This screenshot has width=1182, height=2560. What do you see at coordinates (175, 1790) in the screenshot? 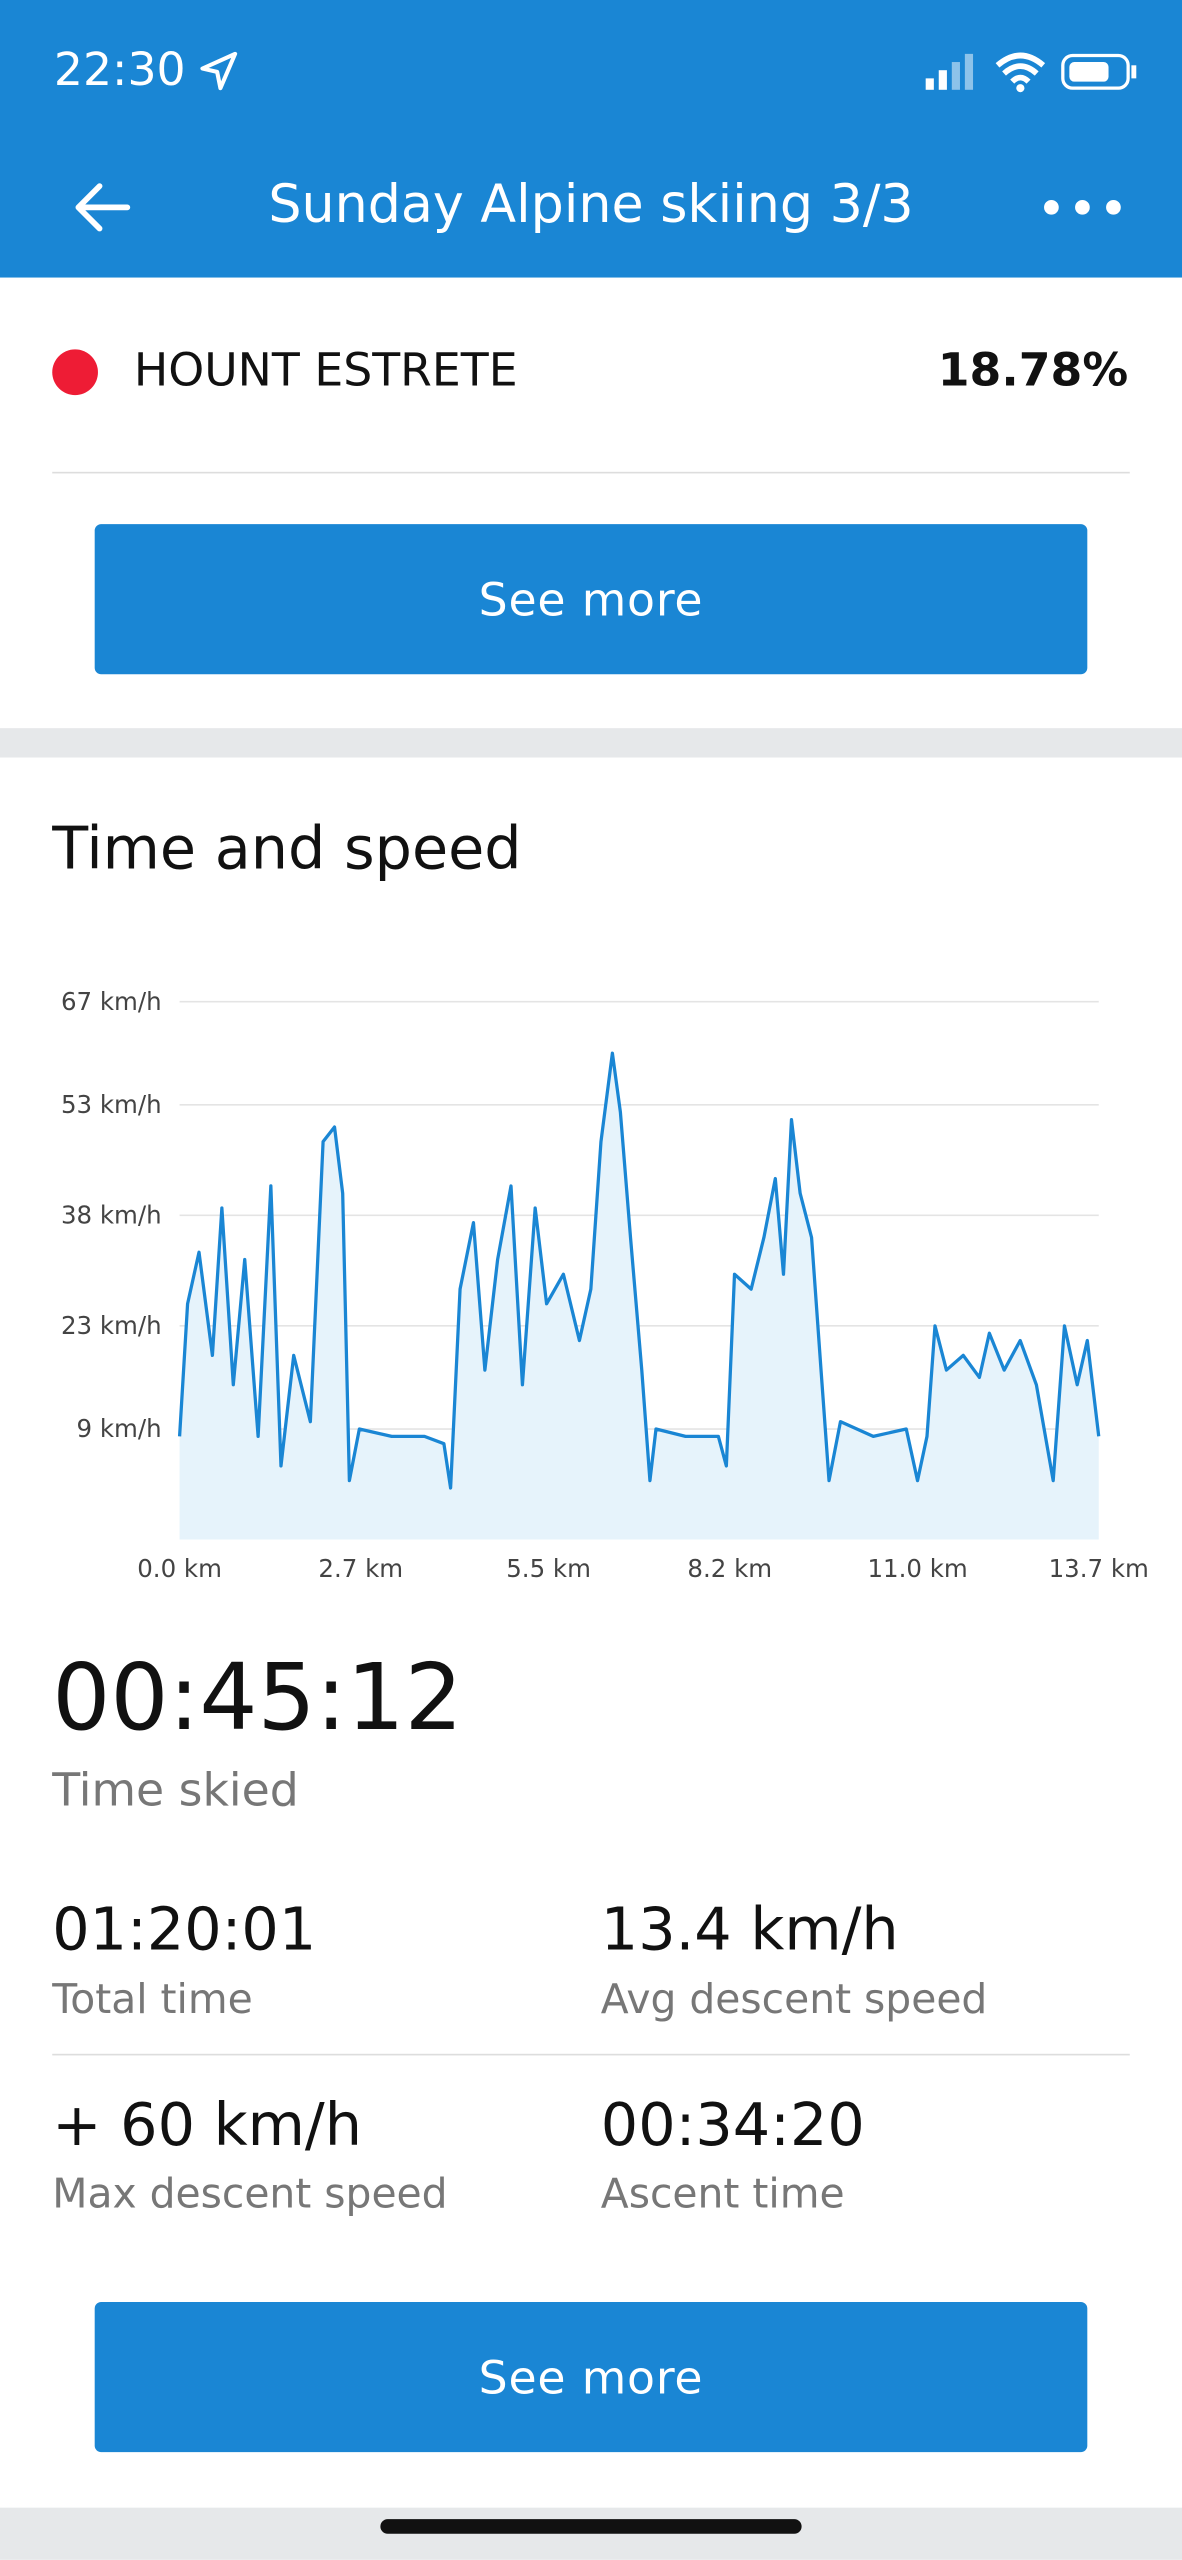
I see `main-stat-label: Time skied` at bounding box center [175, 1790].